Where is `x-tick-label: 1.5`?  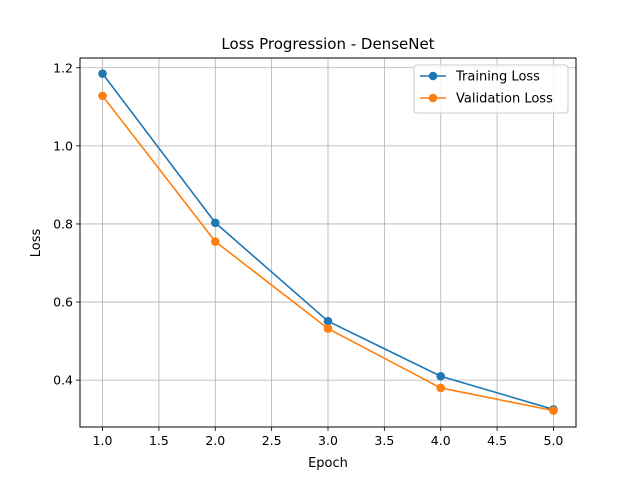 x-tick-label: 1.5 is located at coordinates (159, 440).